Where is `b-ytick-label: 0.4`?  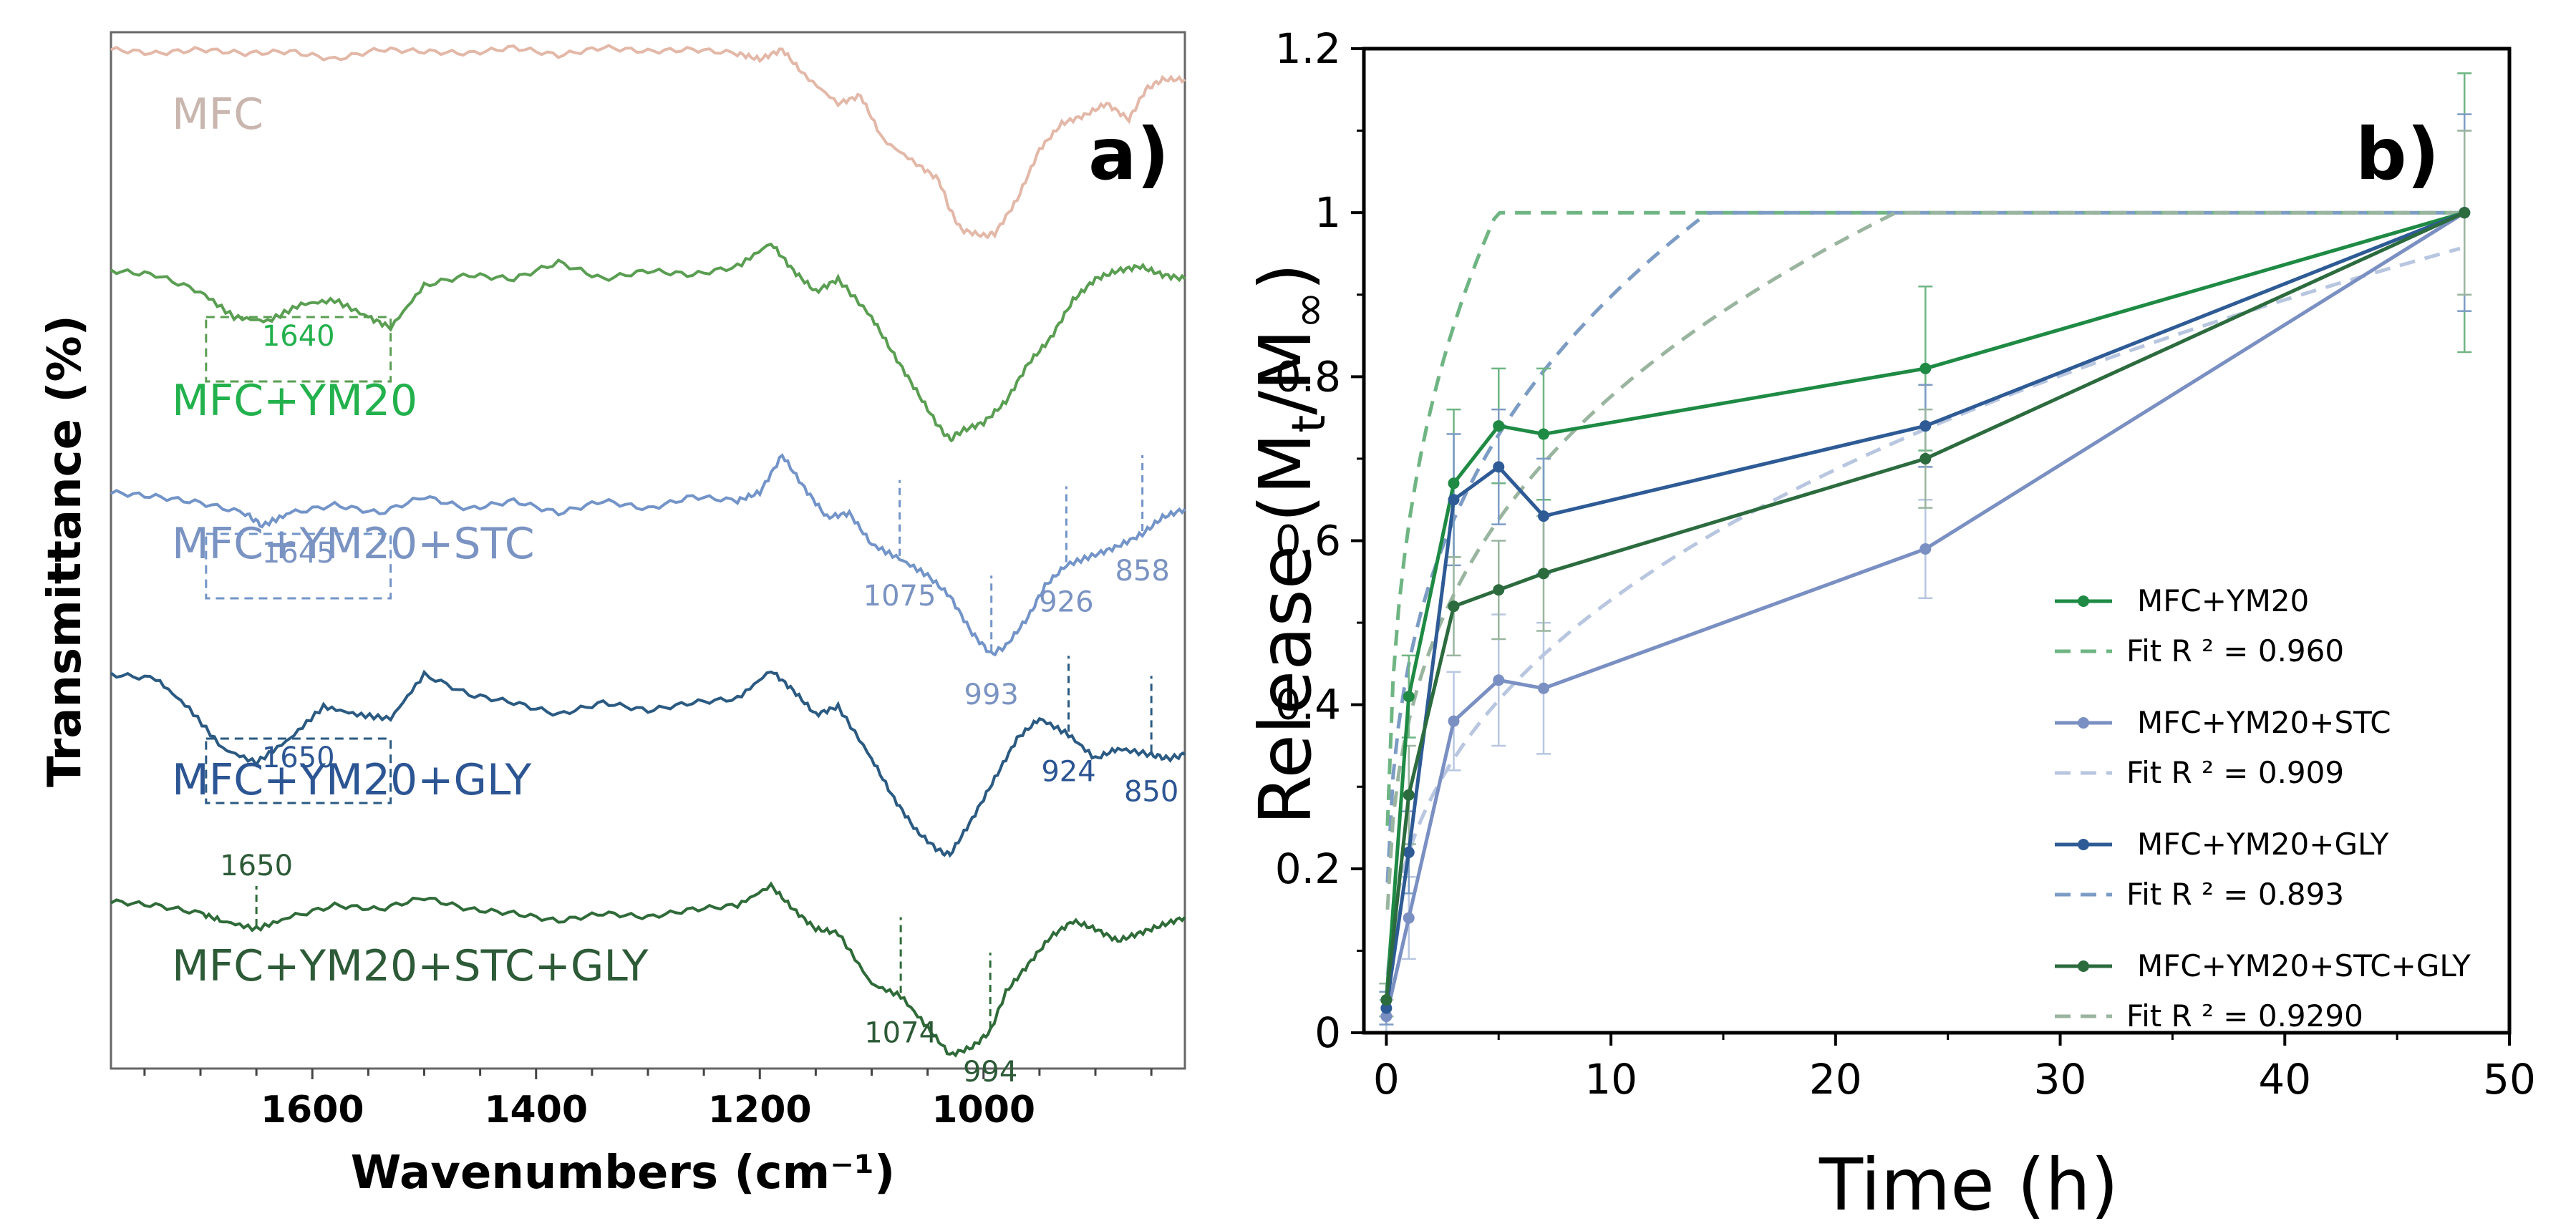 b-ytick-label: 0.4 is located at coordinates (1308, 705).